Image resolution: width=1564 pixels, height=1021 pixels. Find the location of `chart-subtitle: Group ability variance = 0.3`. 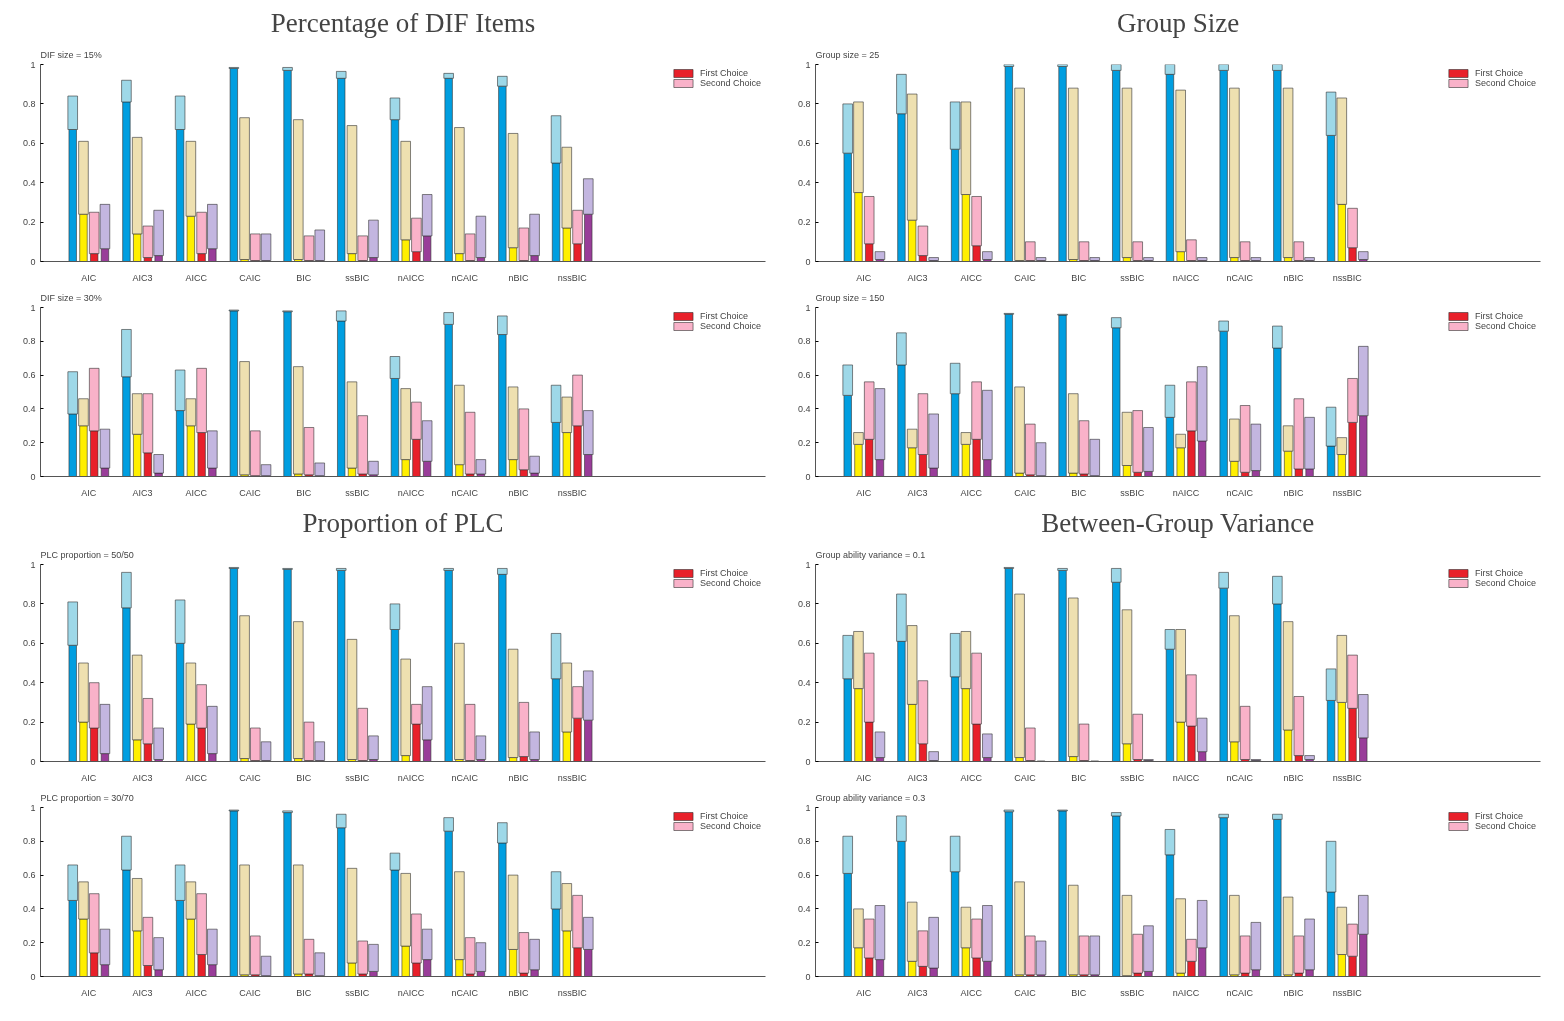

chart-subtitle: Group ability variance = 0.3 is located at coordinates (870, 797).